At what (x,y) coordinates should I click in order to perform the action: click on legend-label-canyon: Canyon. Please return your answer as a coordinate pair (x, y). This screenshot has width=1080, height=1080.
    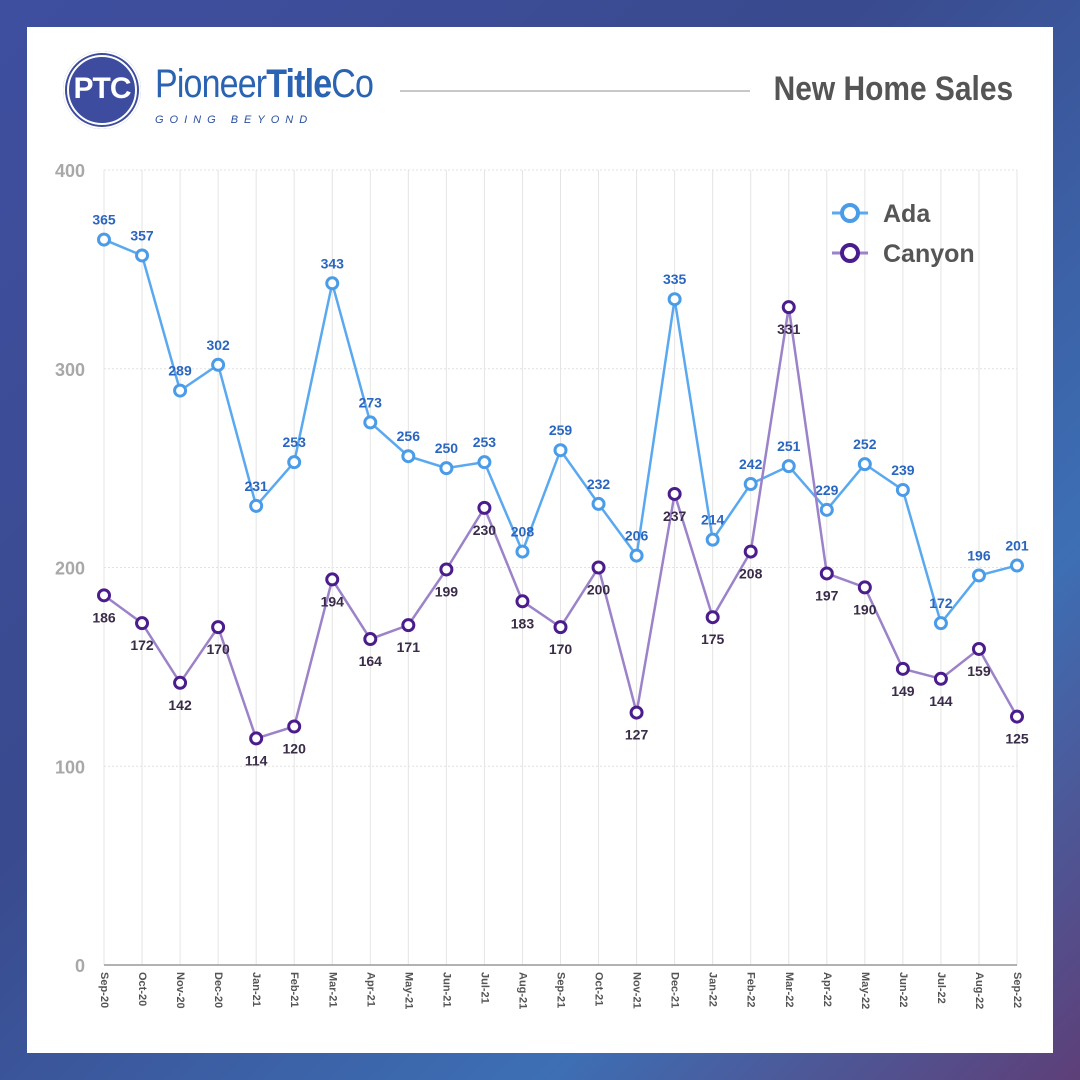
    Looking at the image, I should click on (929, 254).